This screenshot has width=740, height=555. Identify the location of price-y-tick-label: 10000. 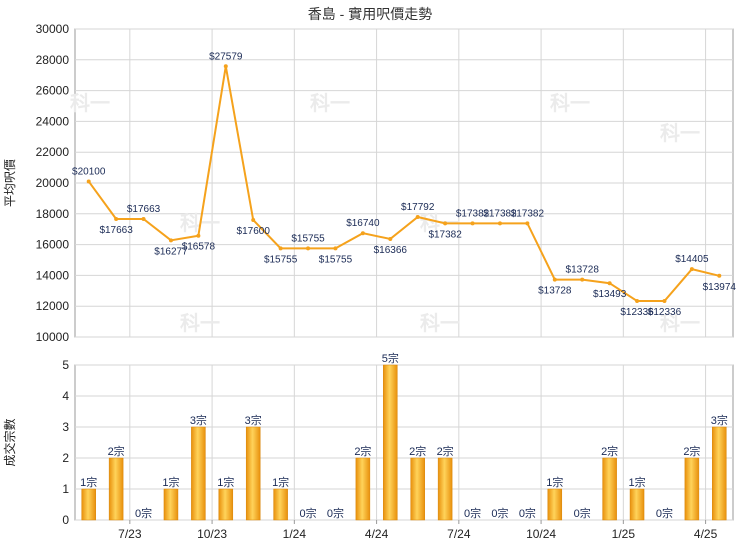
(53, 337).